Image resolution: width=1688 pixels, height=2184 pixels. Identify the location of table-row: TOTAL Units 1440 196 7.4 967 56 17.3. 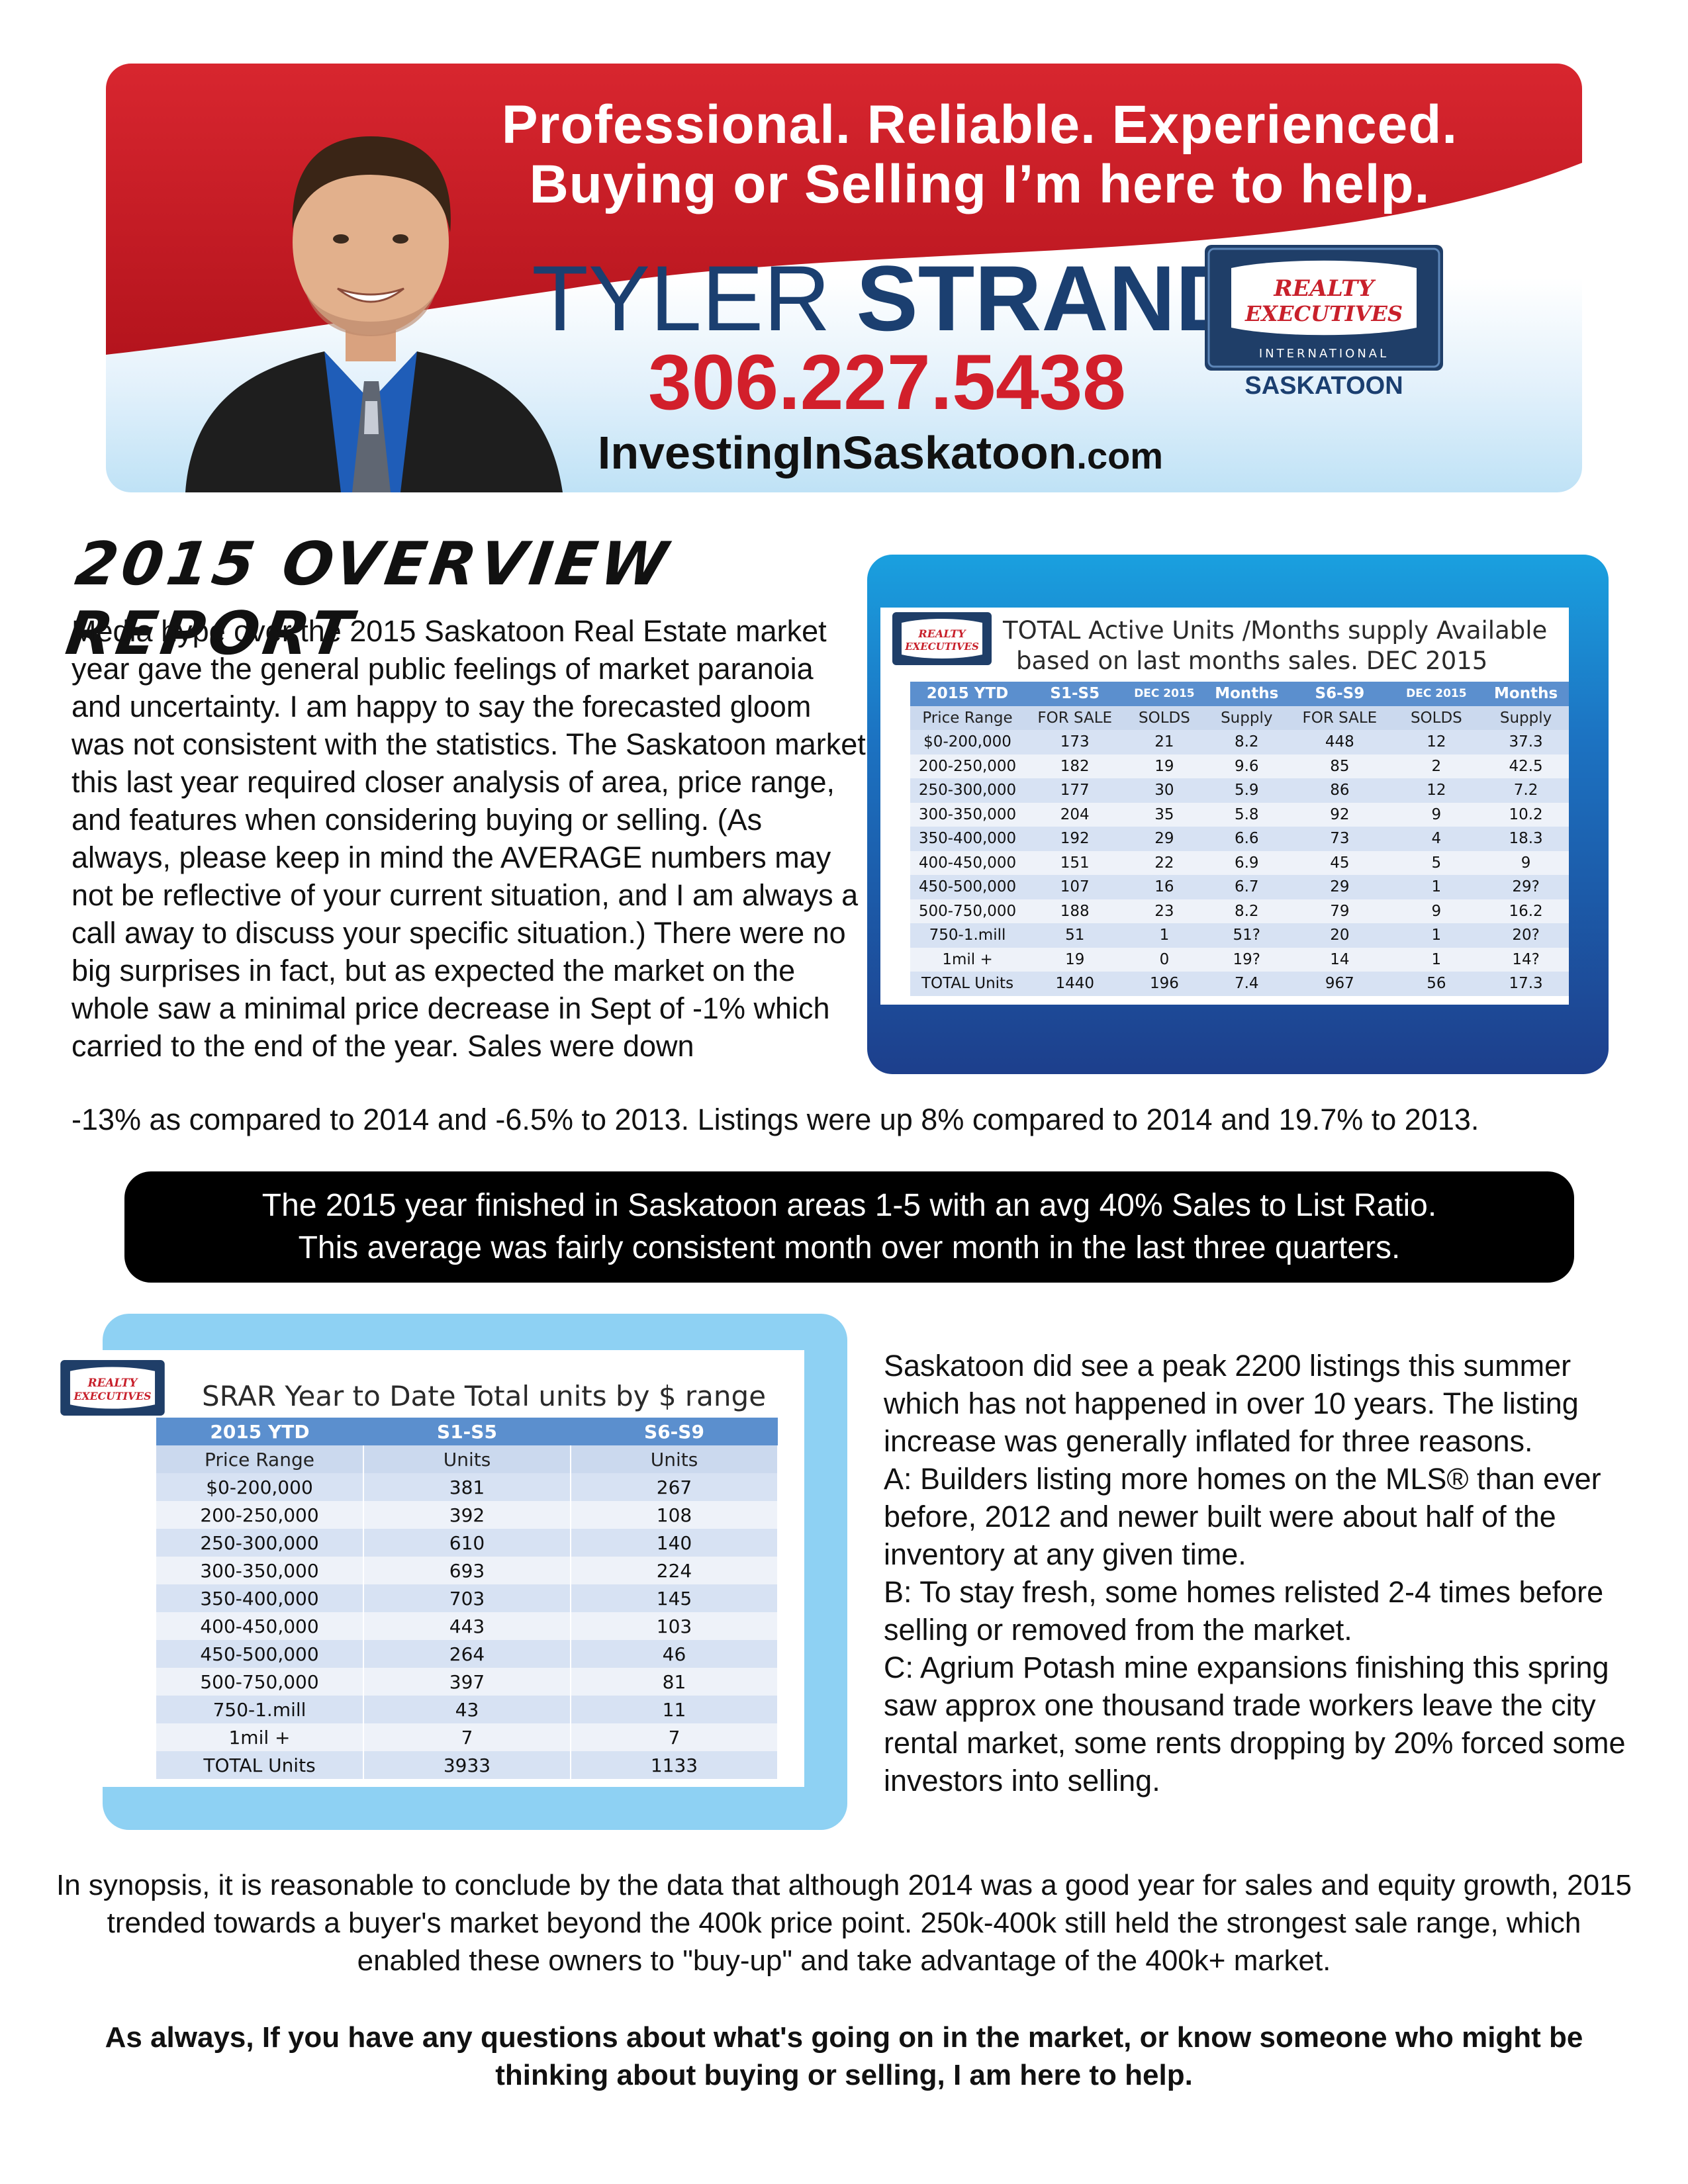
(1239, 984).